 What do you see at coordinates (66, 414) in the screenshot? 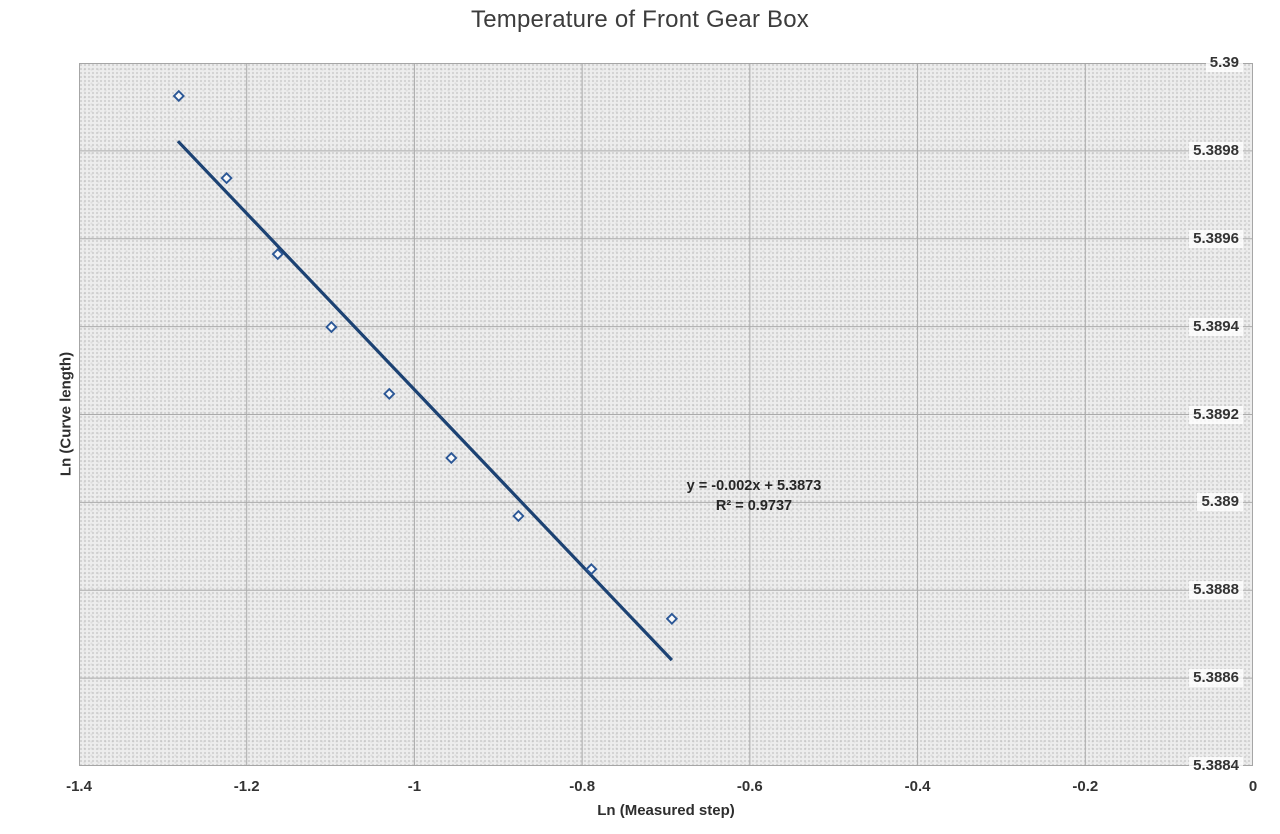
I see `y-axis-title: Ln (Curve length)` at bounding box center [66, 414].